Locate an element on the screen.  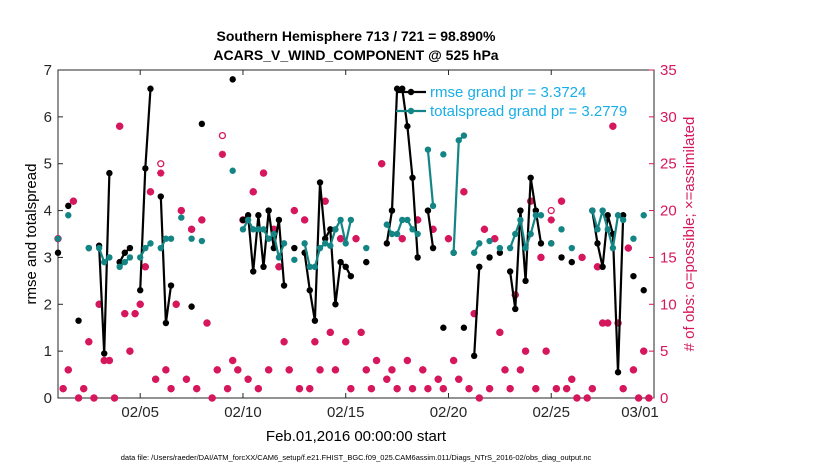
y2-tick-label: 10 is located at coordinates (668, 304).